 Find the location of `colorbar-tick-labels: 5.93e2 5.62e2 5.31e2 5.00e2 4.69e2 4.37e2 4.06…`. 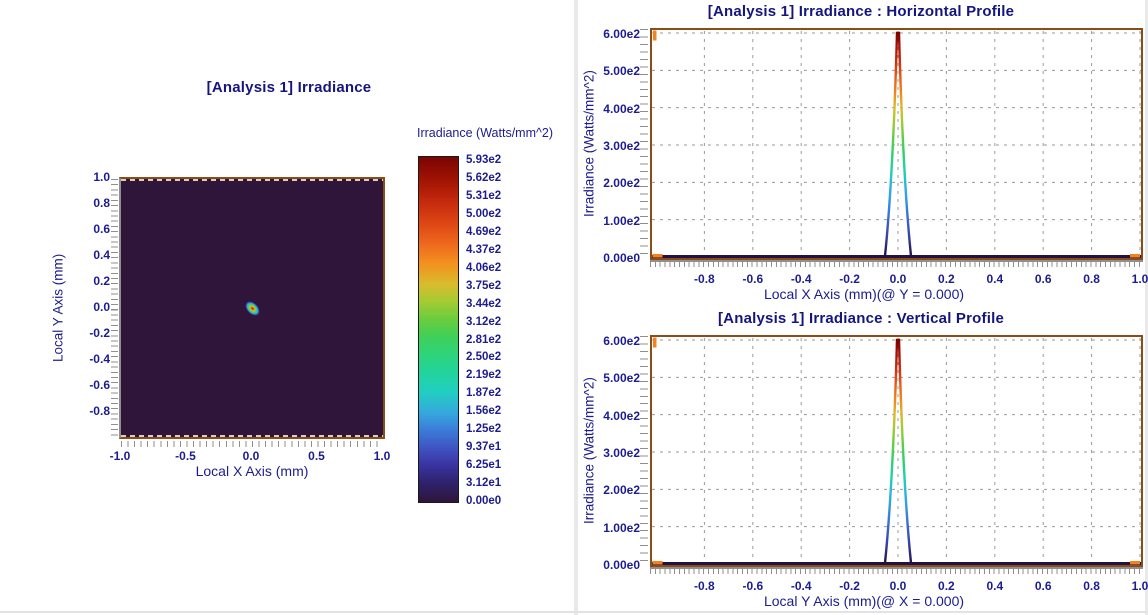

colorbar-tick-labels: 5.93e2 5.62e2 5.31e2 5.00e2 4.69e2 4.37e2 4.06… is located at coordinates (496, 333).